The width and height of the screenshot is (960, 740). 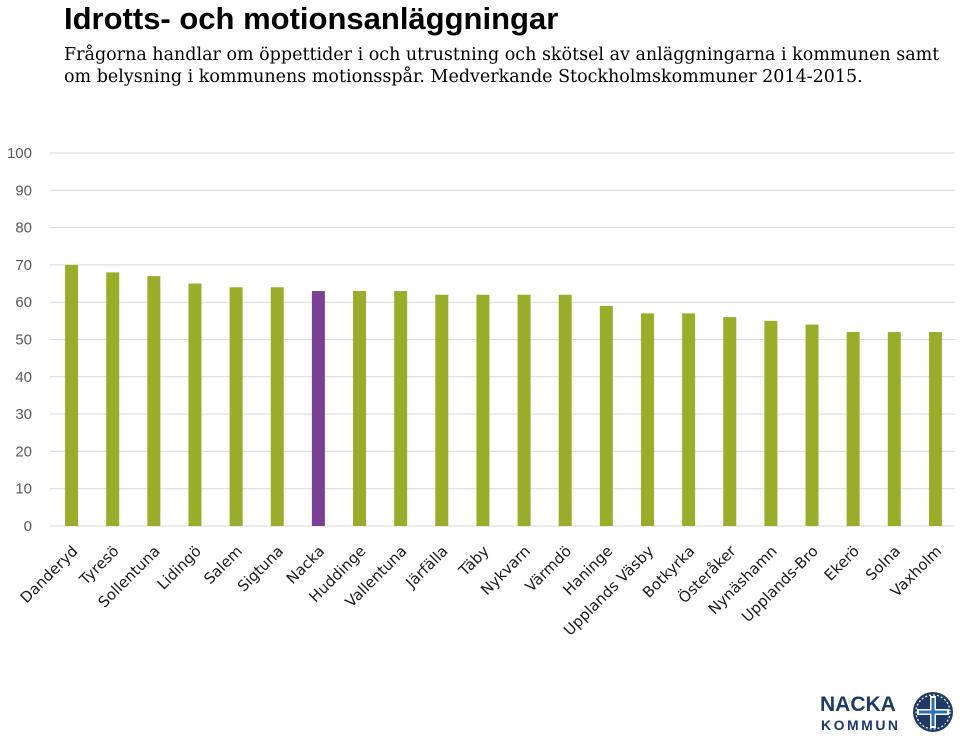 I want to click on bar-salem, so click(x=236, y=406).